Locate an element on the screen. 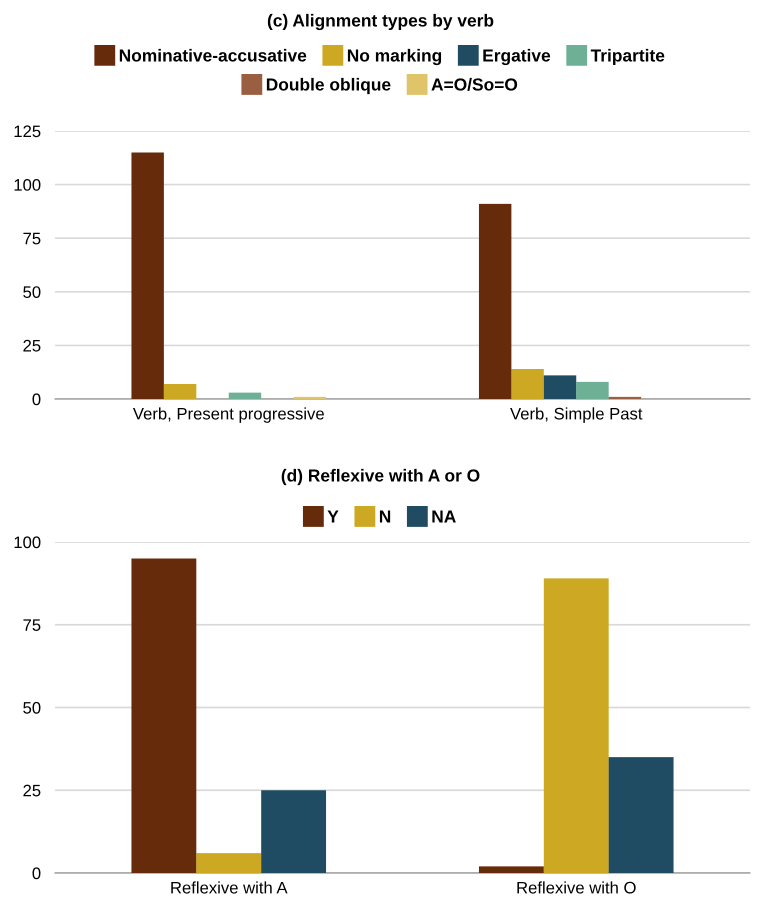  legend-label: Nominative-accusative is located at coordinates (213, 55).